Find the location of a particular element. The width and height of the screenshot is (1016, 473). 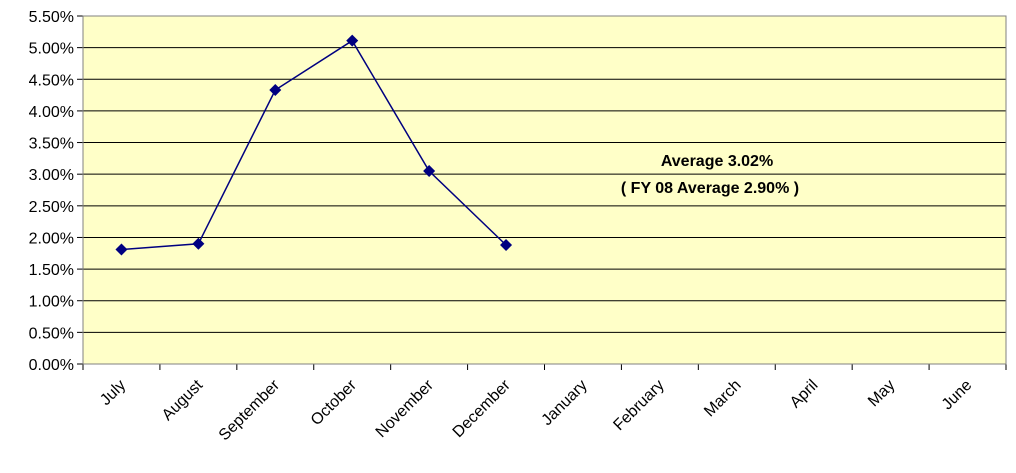

x-tick-label: February is located at coordinates (638, 405).